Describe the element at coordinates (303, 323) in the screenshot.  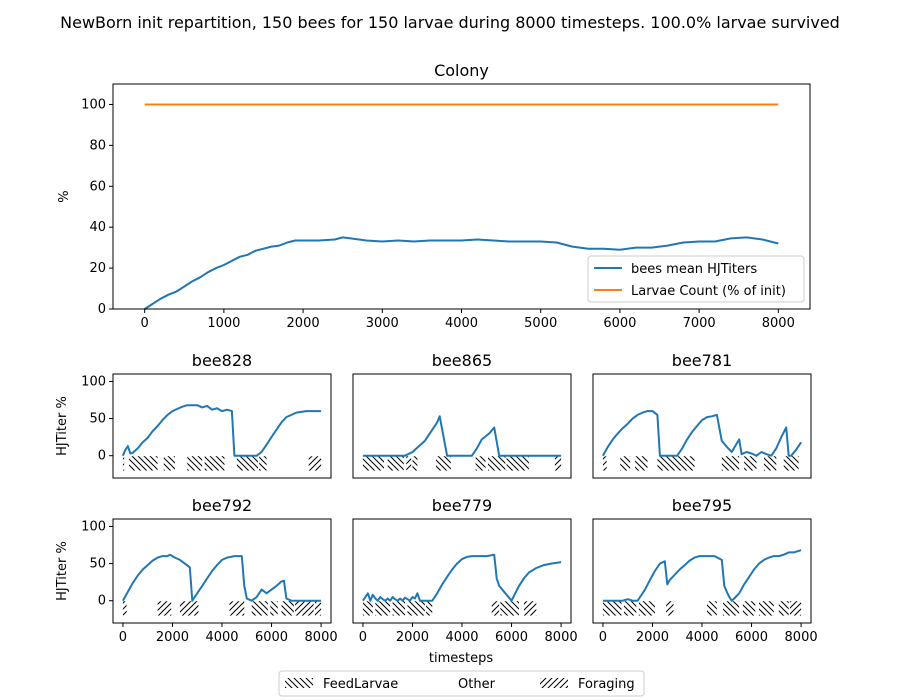
I see `xtick-label: 2000` at that location.